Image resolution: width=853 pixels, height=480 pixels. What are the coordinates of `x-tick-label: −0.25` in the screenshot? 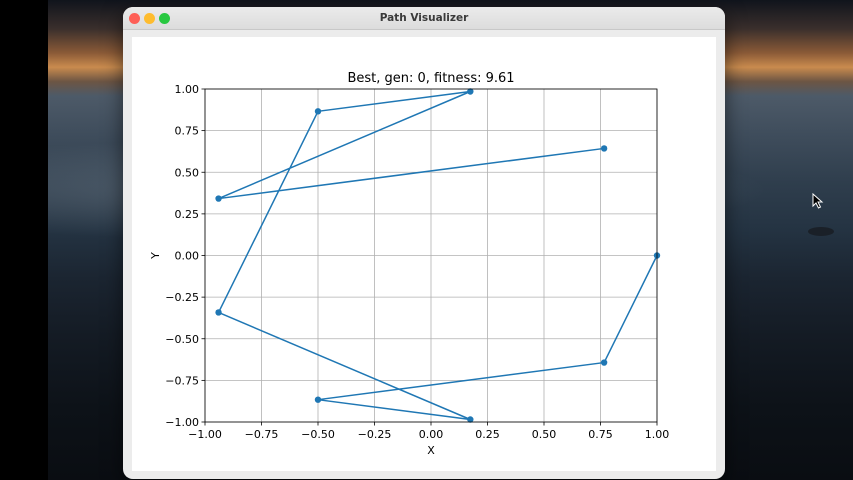 It's located at (375, 434).